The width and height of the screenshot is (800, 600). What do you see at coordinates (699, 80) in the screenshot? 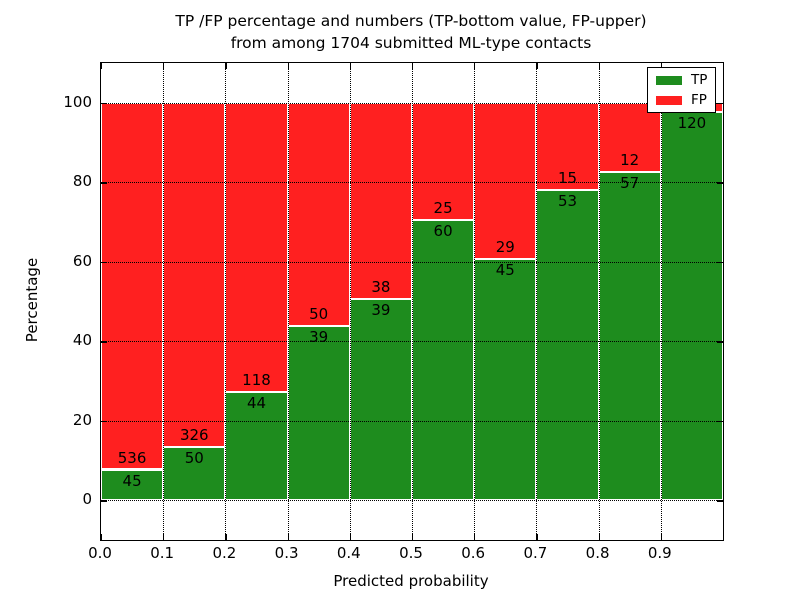
I see `legend-label-tp: TP` at bounding box center [699, 80].